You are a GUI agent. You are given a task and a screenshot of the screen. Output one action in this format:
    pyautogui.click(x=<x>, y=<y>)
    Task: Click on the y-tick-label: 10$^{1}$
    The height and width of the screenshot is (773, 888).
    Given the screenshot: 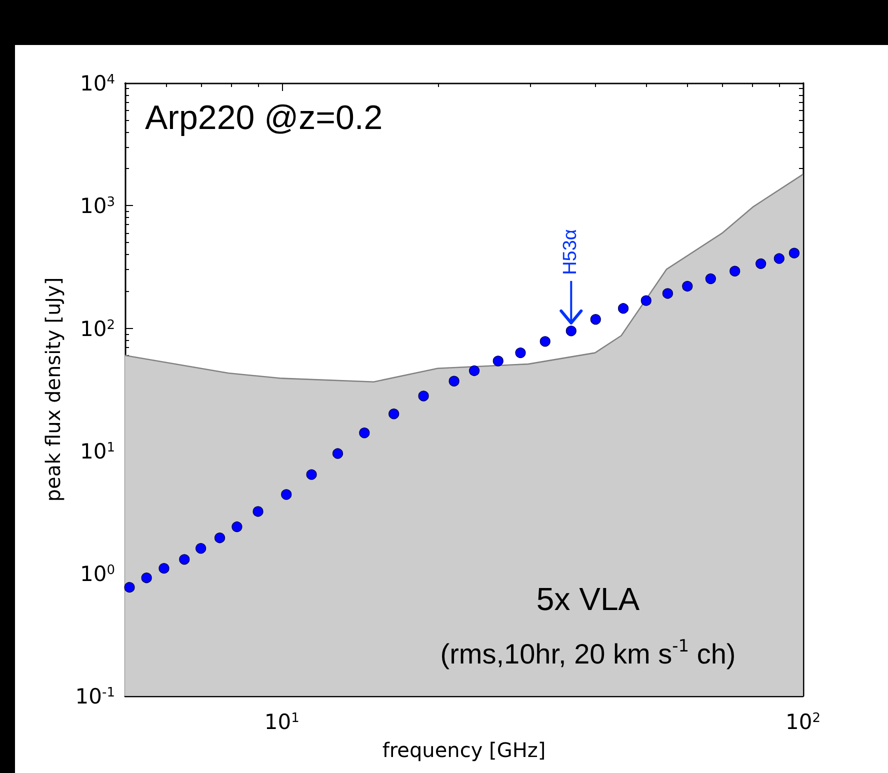 What is the action you would take?
    pyautogui.click(x=97, y=451)
    